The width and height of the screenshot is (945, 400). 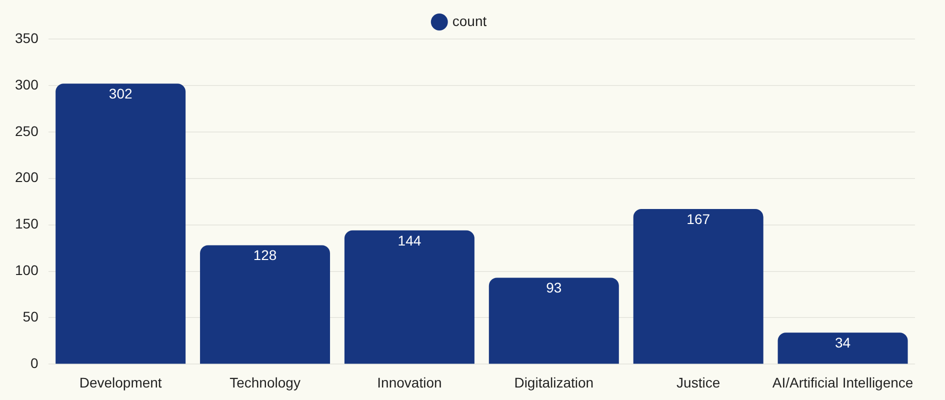 I want to click on x-tick-label: AI/Artificial Intelligence, so click(x=843, y=382).